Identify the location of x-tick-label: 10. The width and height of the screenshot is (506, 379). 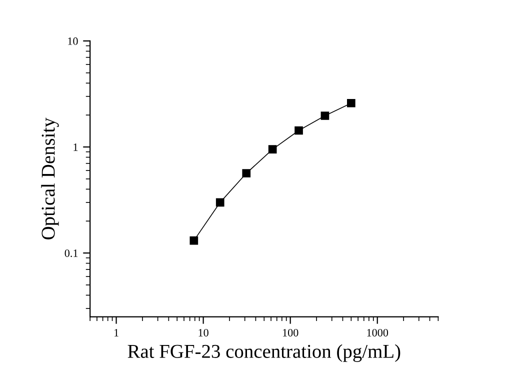
(203, 332).